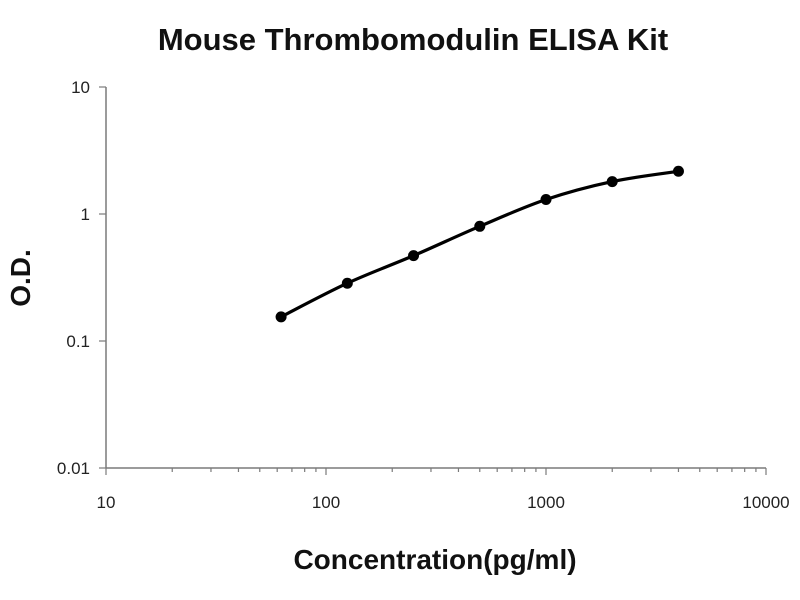  Describe the element at coordinates (85, 214) in the screenshot. I see `y-tick-label: 1` at that location.